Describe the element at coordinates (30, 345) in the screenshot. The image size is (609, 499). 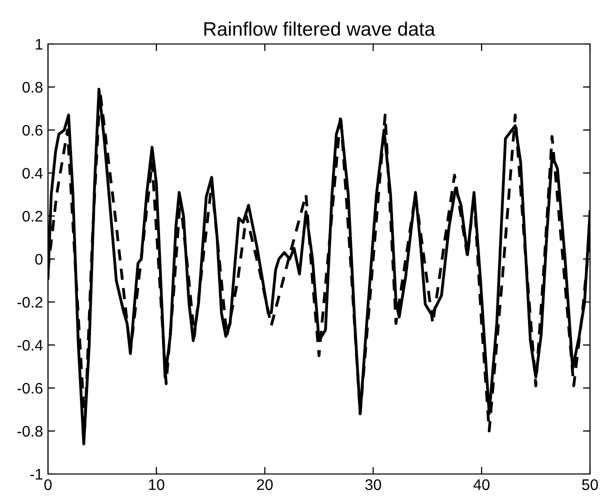
I see `y-tick-label: -0.4` at that location.